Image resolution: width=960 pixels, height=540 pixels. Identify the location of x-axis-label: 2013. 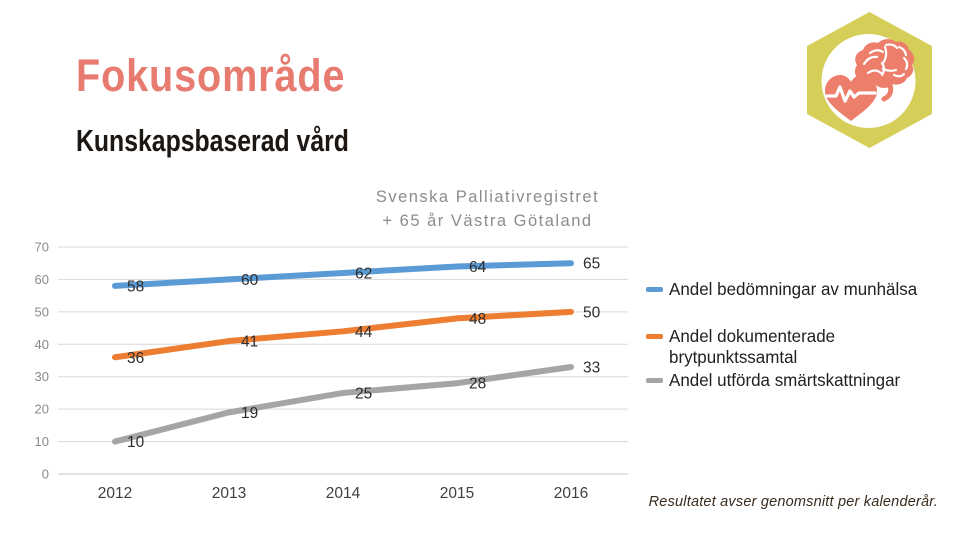
(229, 493).